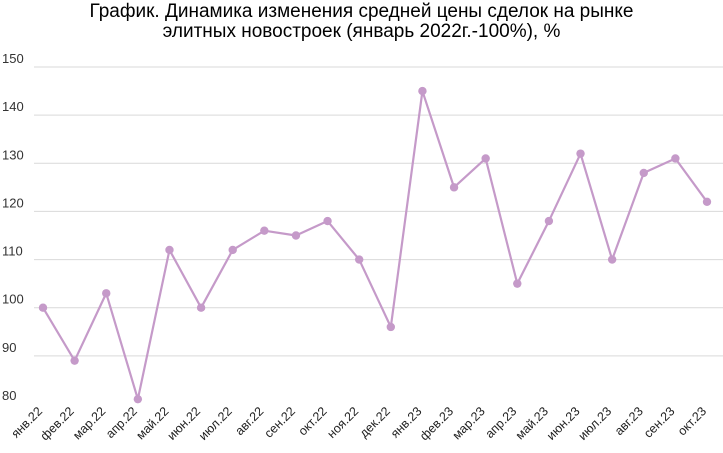  What do you see at coordinates (184, 423) in the screenshot?
I see `x-tick-label-5: июн.22` at bounding box center [184, 423].